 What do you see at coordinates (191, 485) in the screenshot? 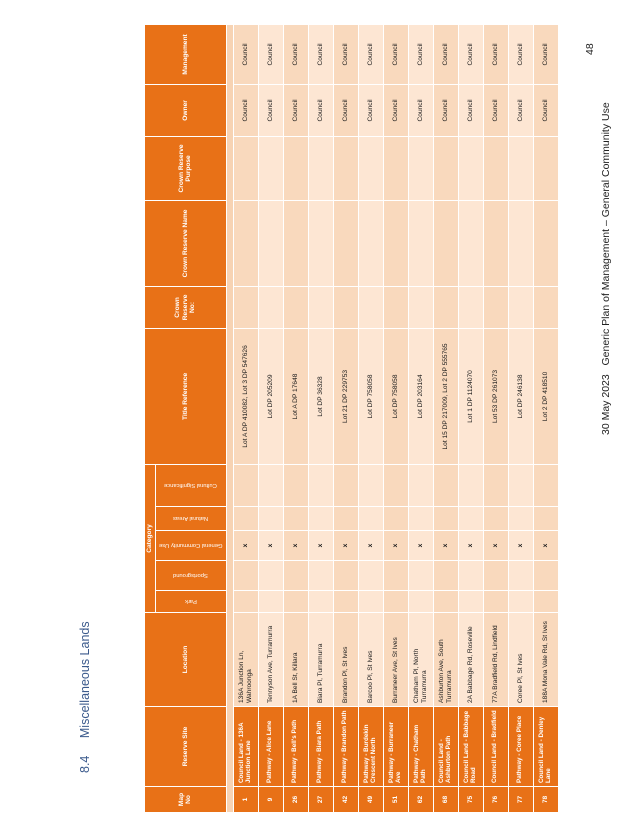
I see `category-cultural-significance: Cultural Significance` at bounding box center [191, 485].